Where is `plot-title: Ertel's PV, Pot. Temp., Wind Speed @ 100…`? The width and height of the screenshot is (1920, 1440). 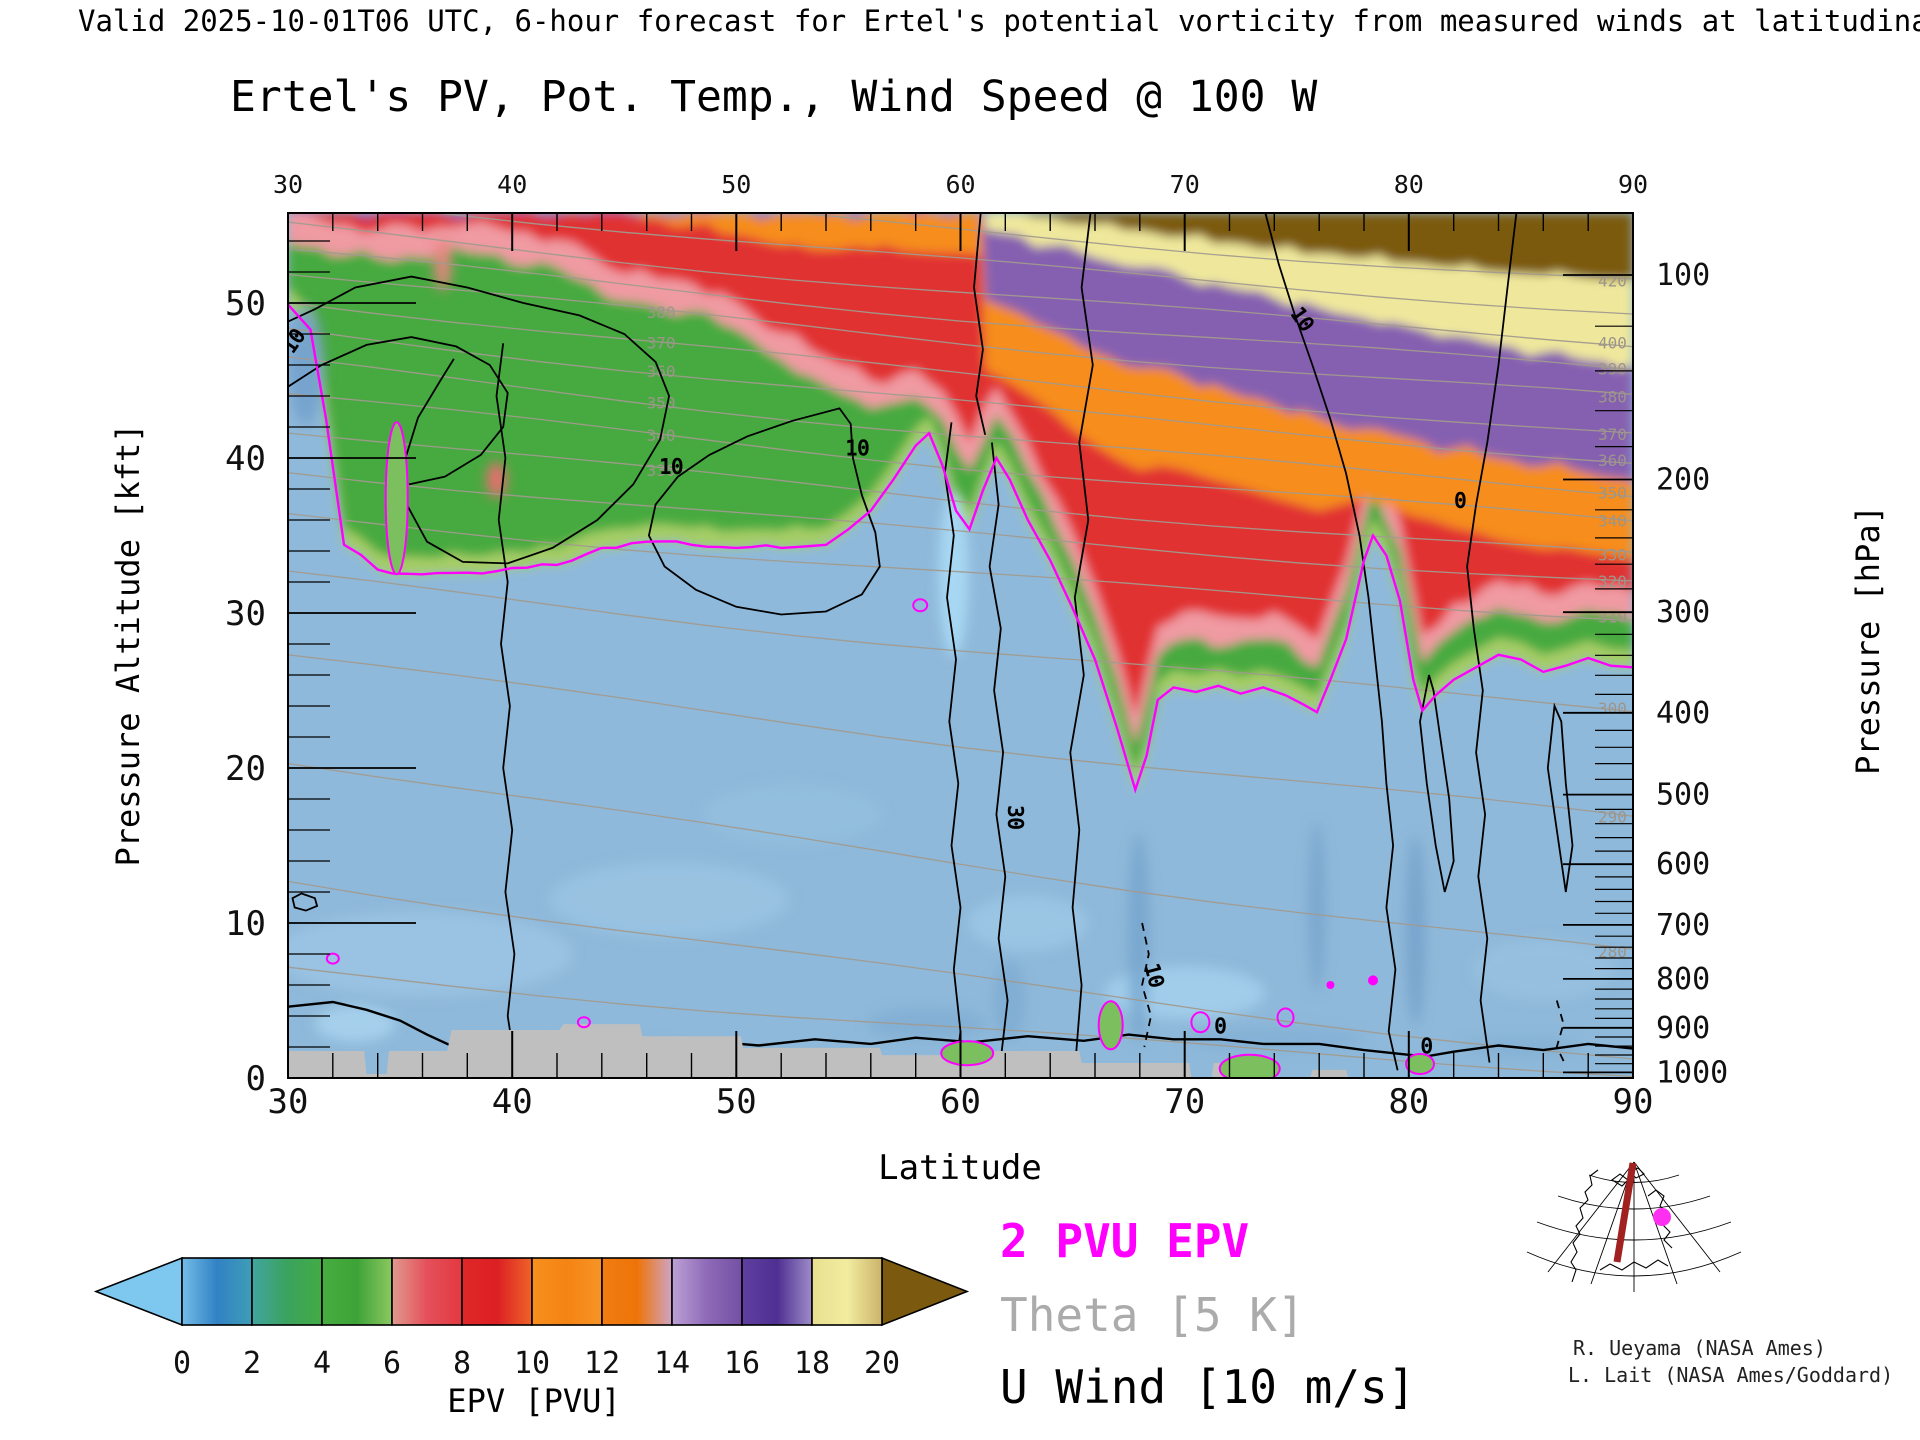 plot-title: Ertel's PV, Pot. Temp., Wind Speed @ 100… is located at coordinates (774, 97).